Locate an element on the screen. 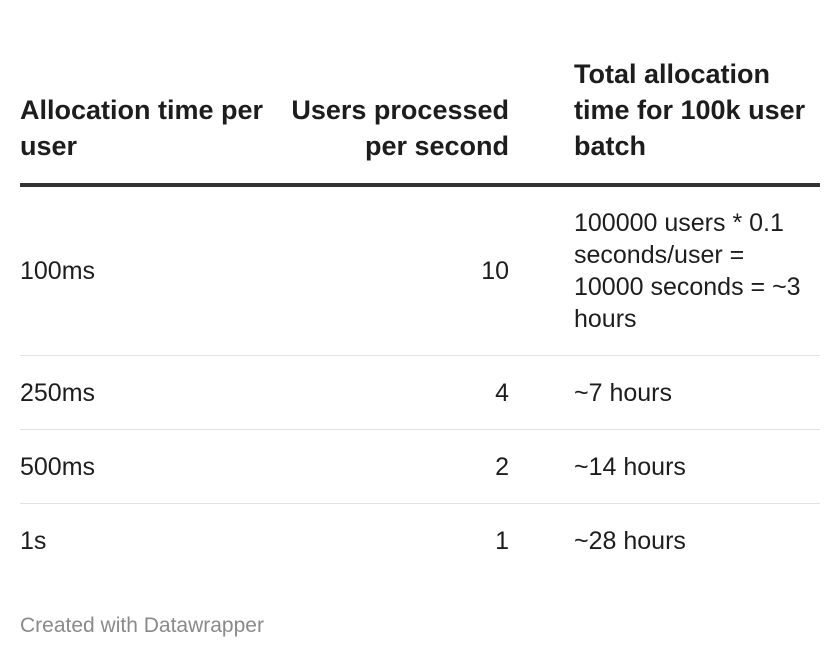 This screenshot has width=840, height=660. table-row: 1s 1 ~28 hours is located at coordinates (420, 541).